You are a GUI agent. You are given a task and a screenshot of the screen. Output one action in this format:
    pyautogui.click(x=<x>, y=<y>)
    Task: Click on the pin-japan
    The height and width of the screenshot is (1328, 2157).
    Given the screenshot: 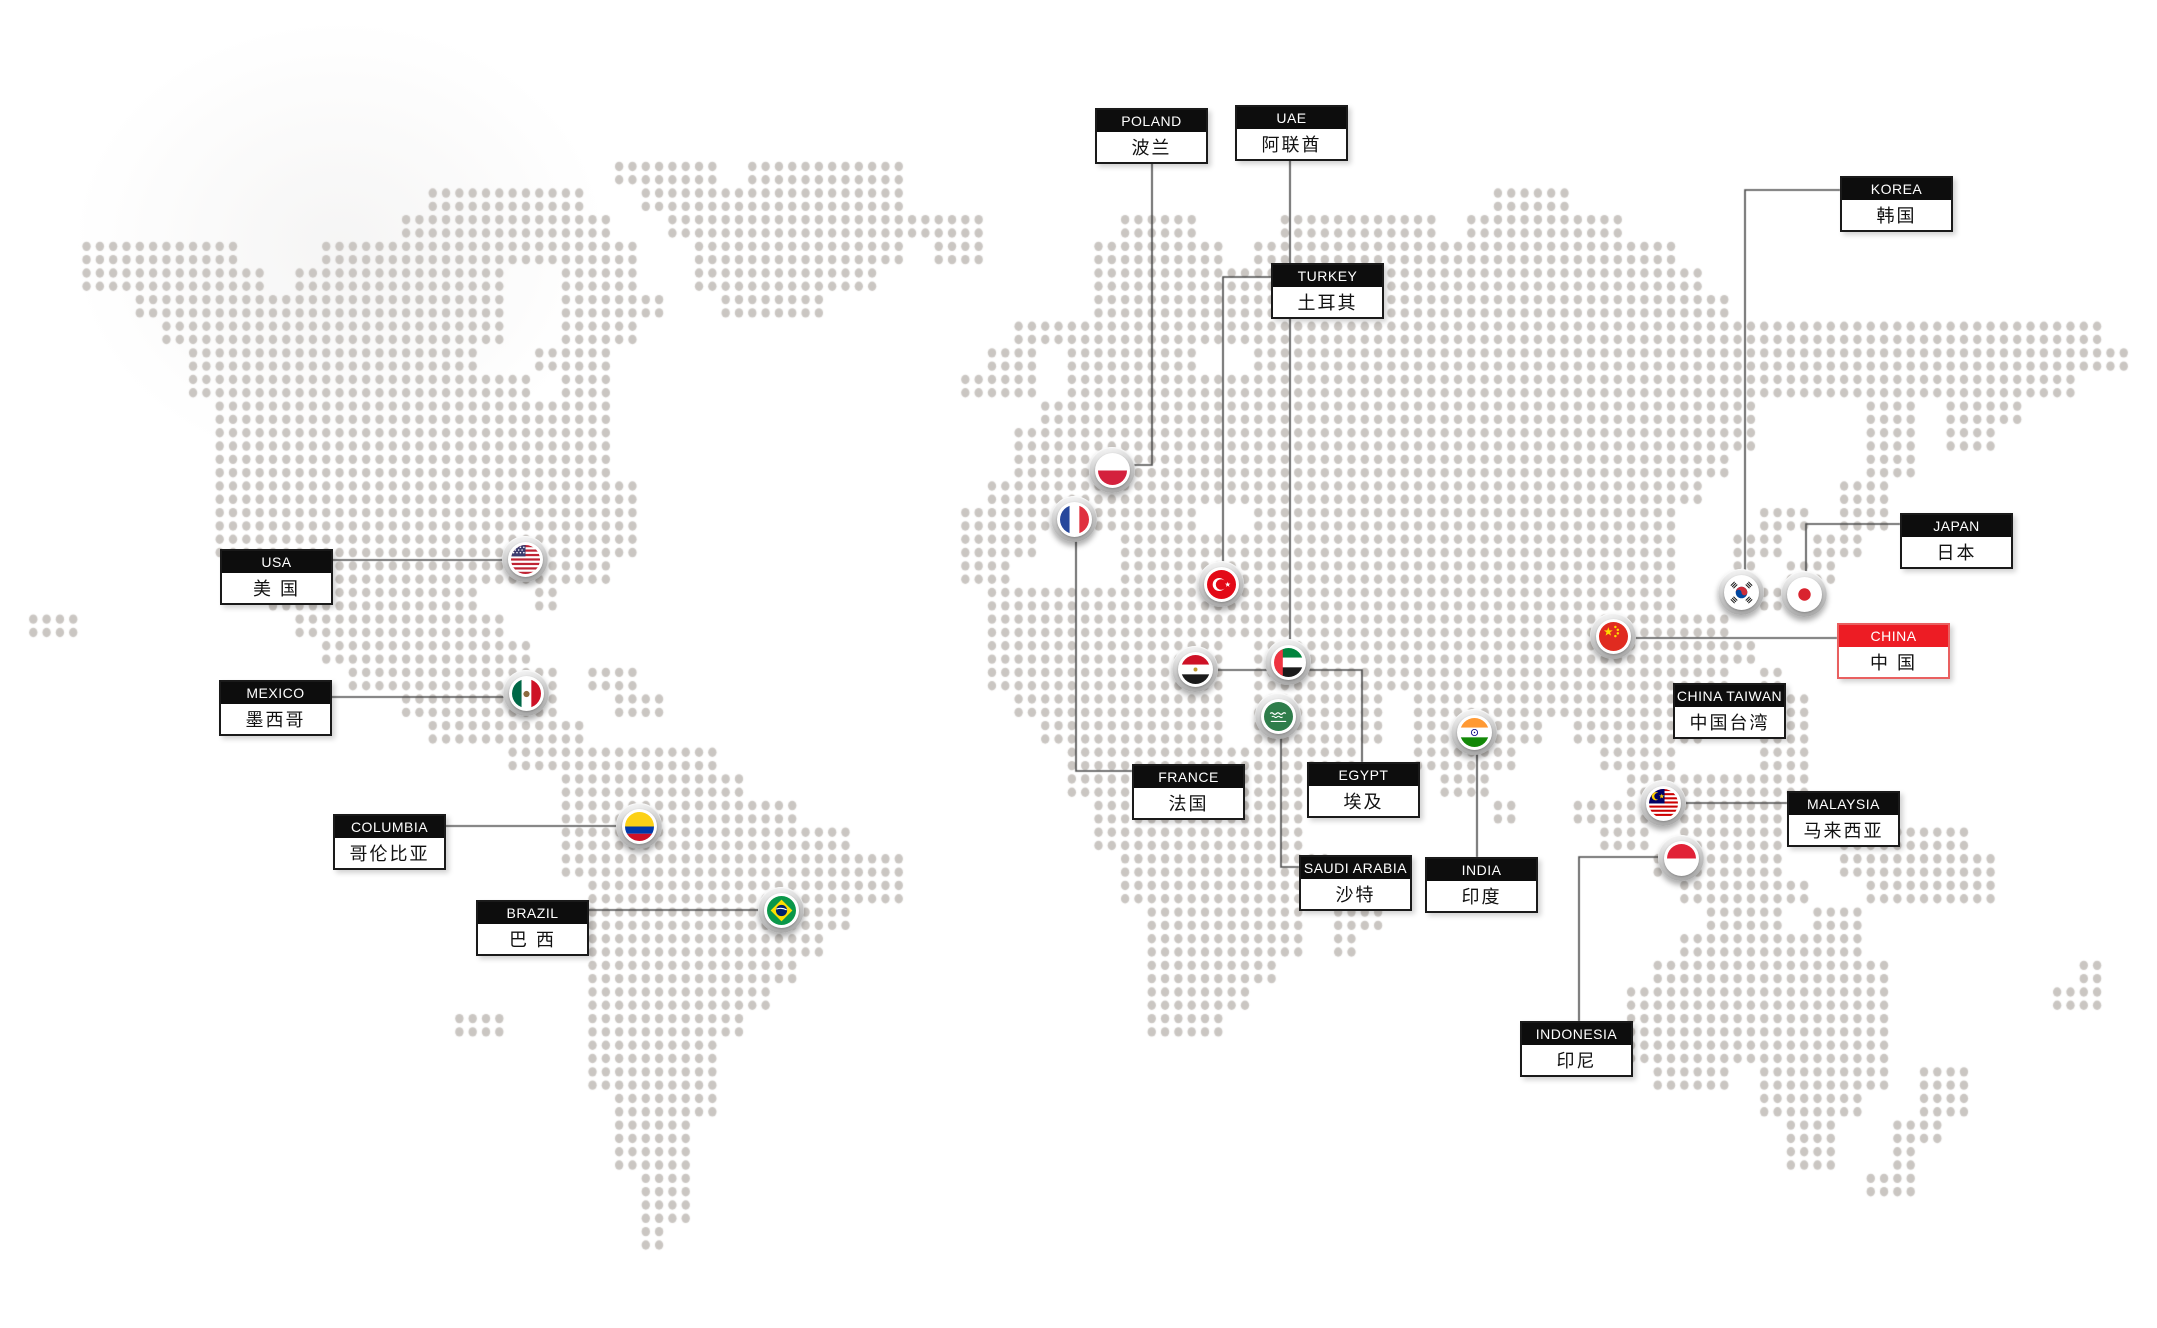 What is the action you would take?
    pyautogui.click(x=1804, y=594)
    